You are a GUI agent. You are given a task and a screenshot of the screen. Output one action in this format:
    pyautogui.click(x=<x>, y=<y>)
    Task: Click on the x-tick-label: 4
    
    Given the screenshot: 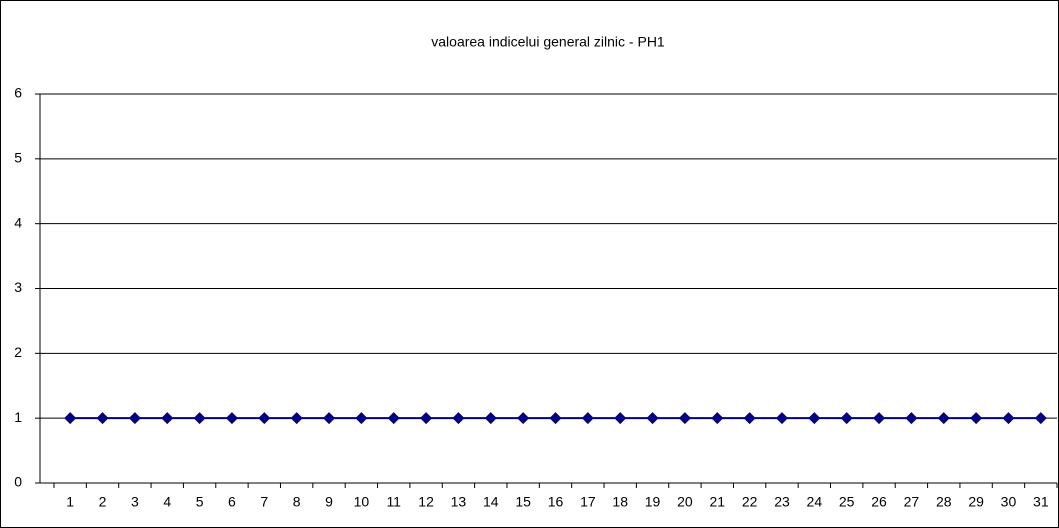 What is the action you would take?
    pyautogui.click(x=167, y=502)
    